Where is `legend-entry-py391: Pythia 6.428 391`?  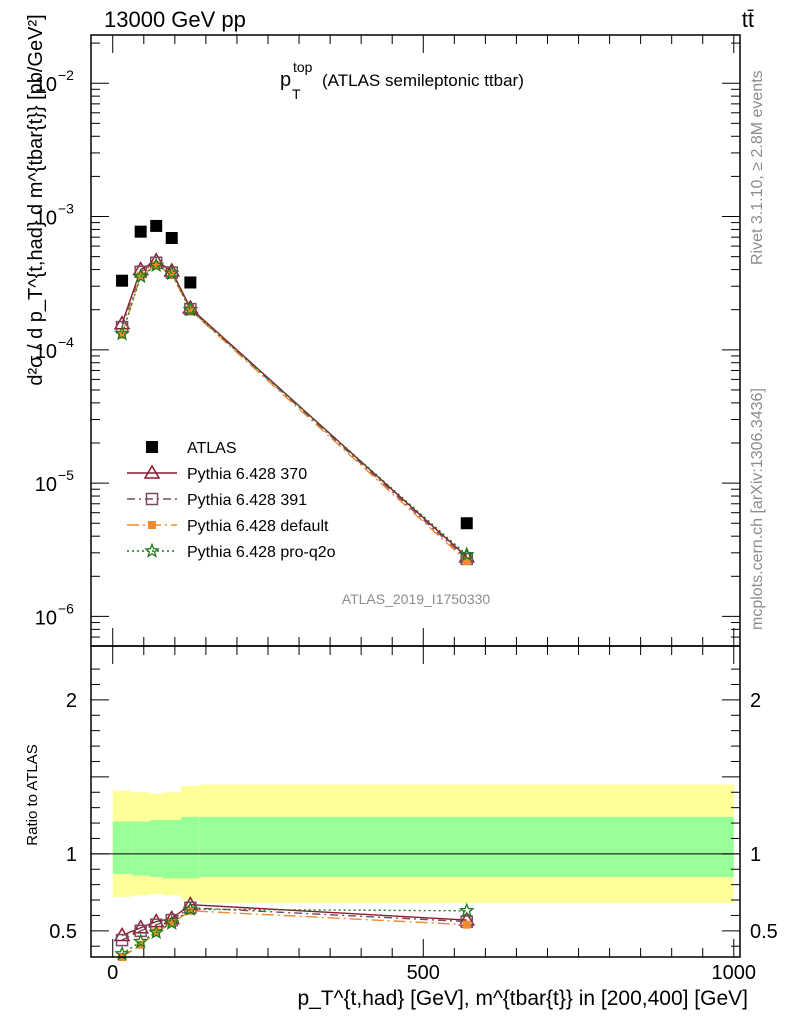 legend-entry-py391: Pythia 6.428 391 is located at coordinates (217, 500).